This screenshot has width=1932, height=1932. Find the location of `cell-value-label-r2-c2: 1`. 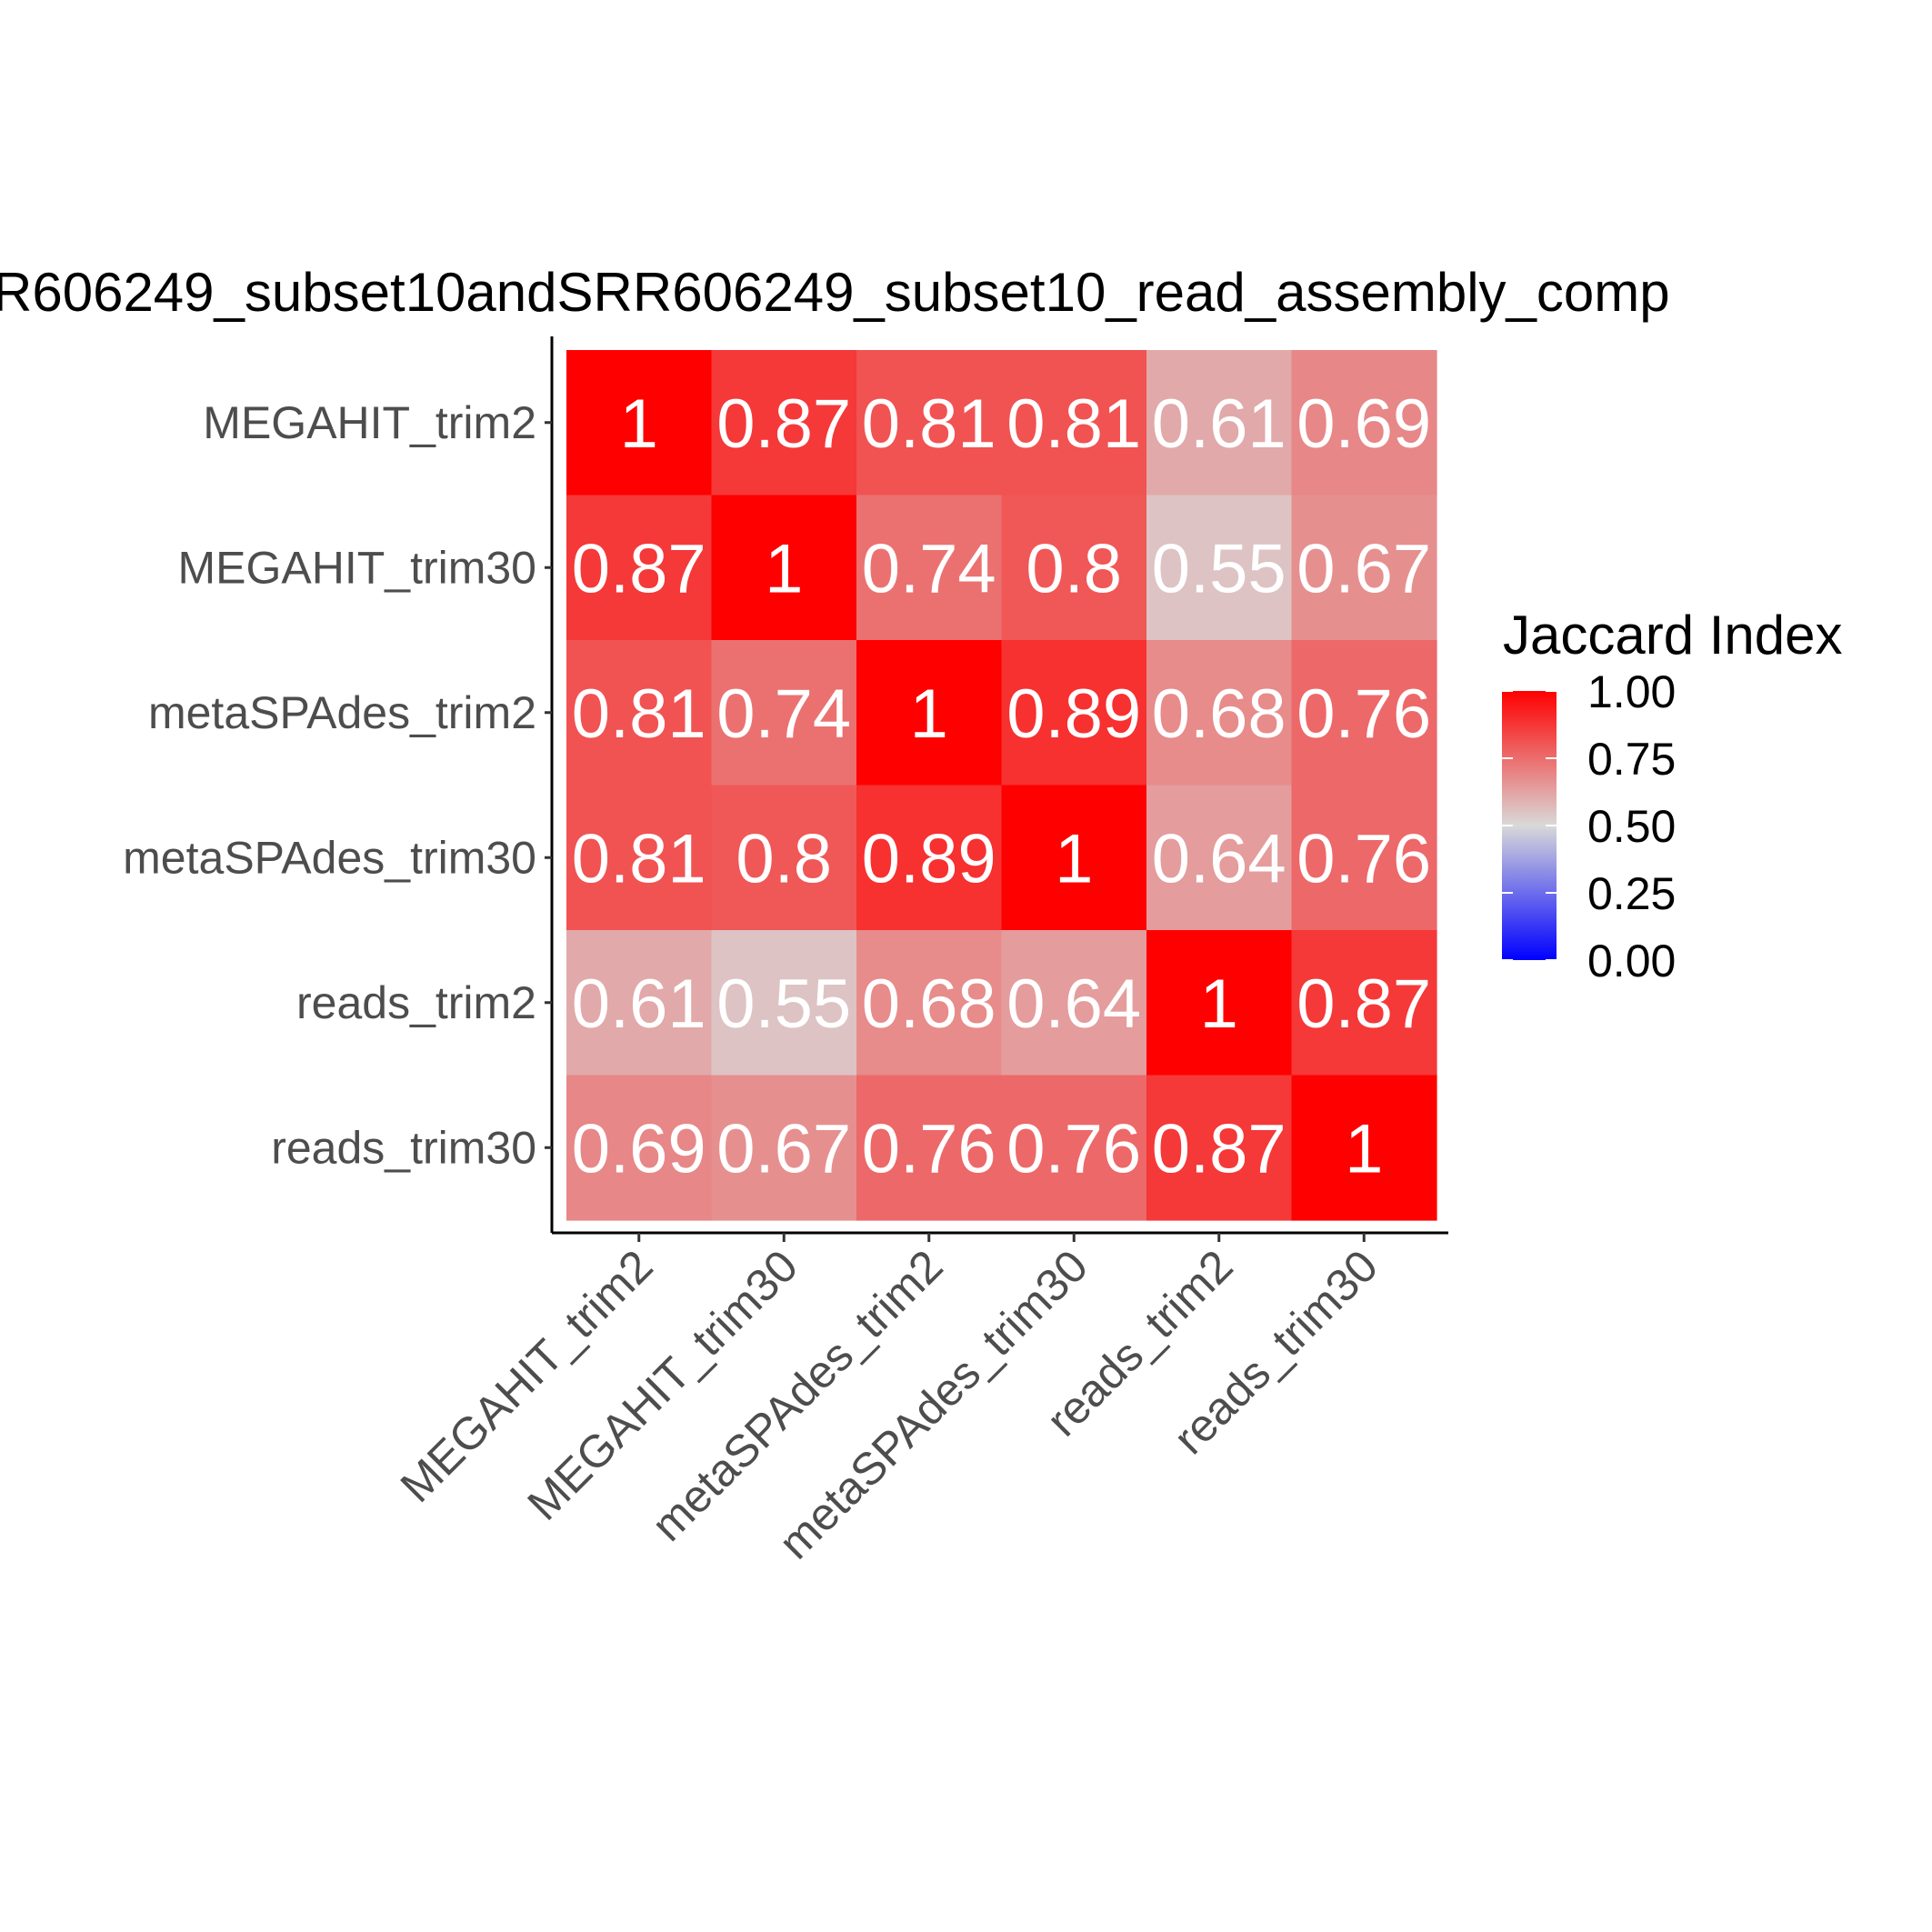

cell-value-label-r2-c2: 1 is located at coordinates (929, 714).